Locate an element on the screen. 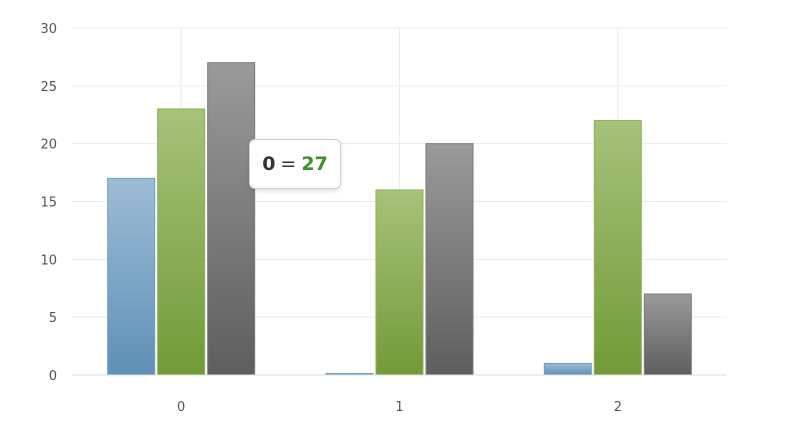 This screenshot has height=428, width=800. y-tick-label: 10 is located at coordinates (48, 260).